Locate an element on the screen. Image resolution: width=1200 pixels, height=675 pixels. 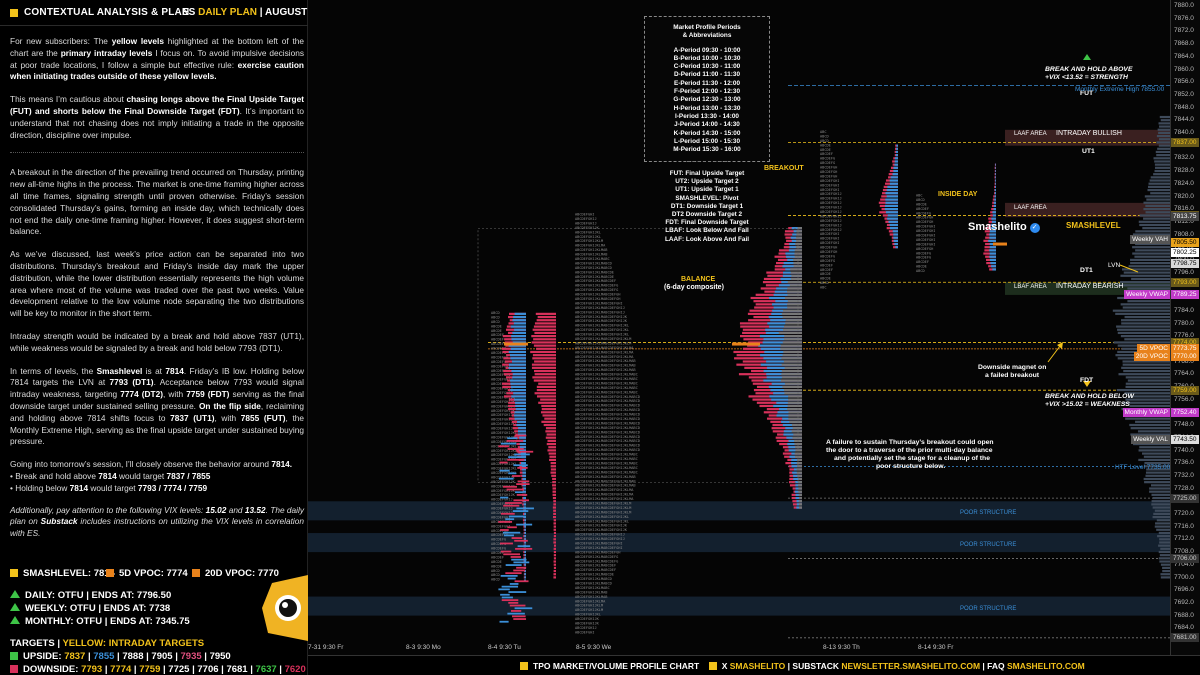
tpo-row: ABCDEFGHIJKLMABCDEFGH is located at coordinates (597, 299).